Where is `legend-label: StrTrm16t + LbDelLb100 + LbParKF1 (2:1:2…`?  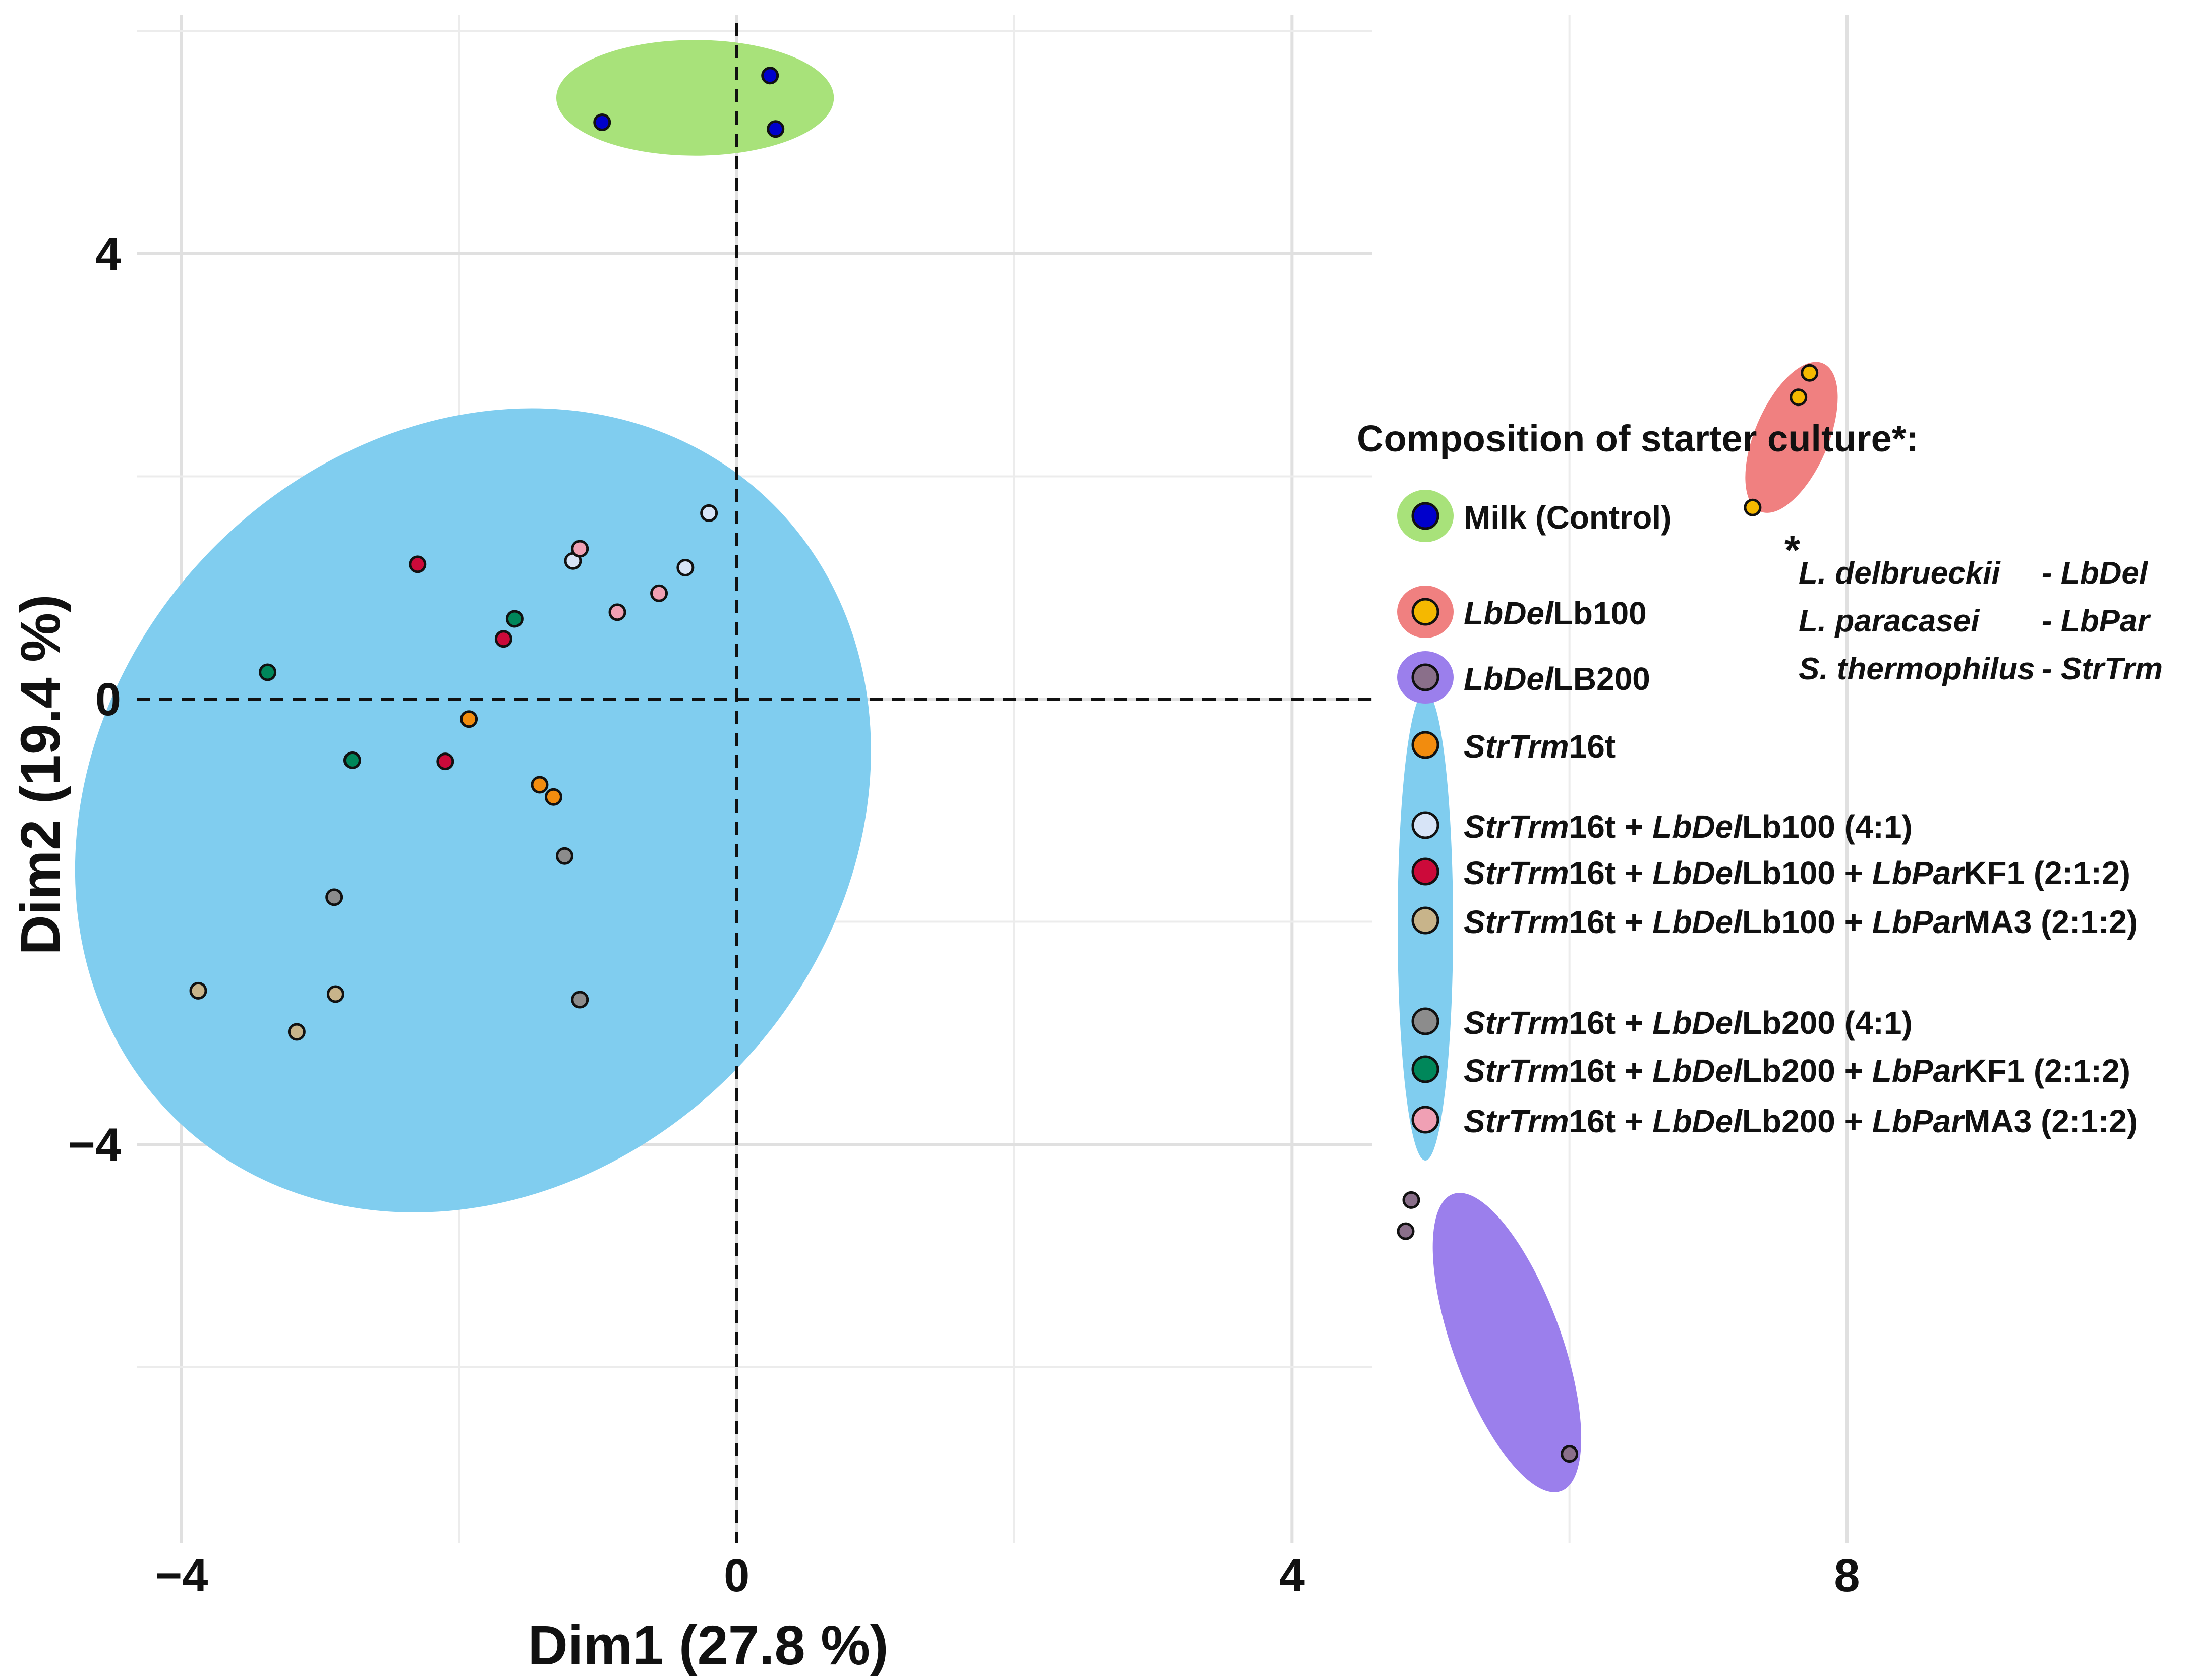
legend-label: StrTrm16t + LbDelLb100 + LbParKF1 (2:1:2… is located at coordinates (1797, 873).